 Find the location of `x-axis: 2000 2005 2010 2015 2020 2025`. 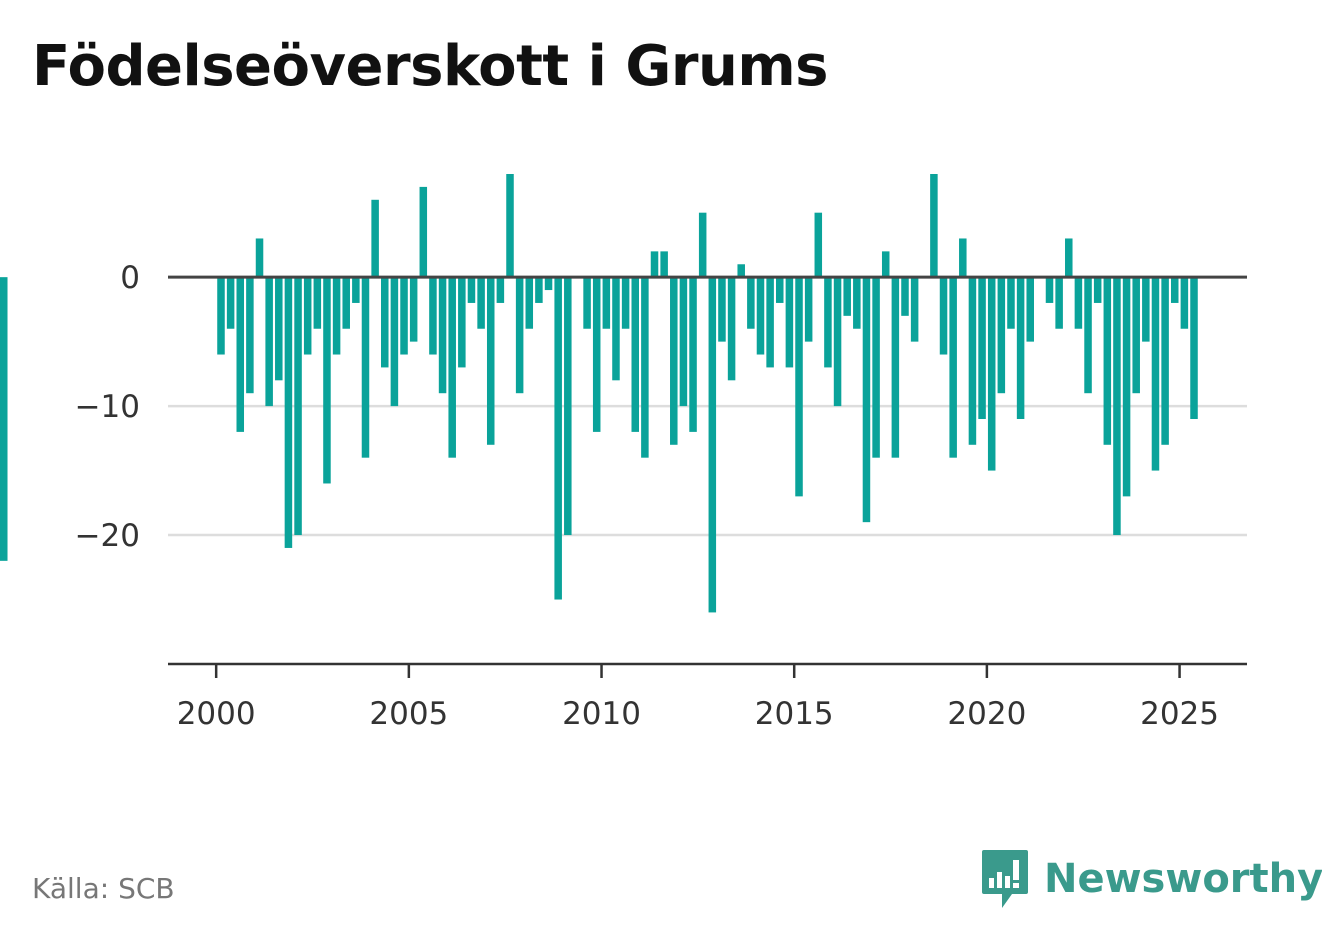

x-axis: 2000 2005 2010 2015 2020 2025 is located at coordinates (698, 698).